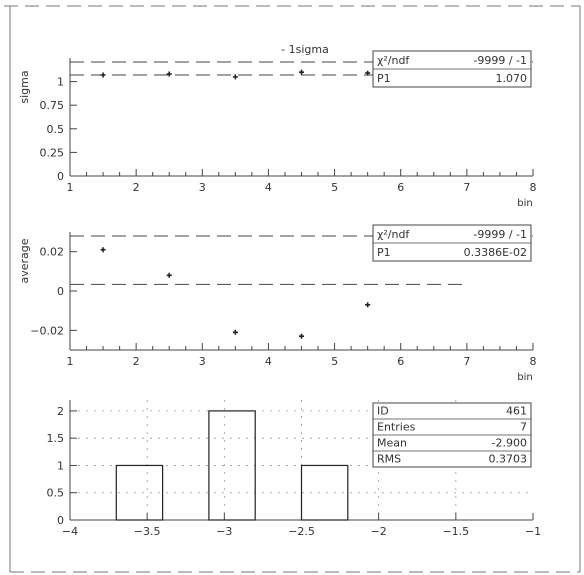 The width and height of the screenshot is (584, 575). Describe the element at coordinates (60, 411) in the screenshot. I see `y-tick-label: 2` at that location.